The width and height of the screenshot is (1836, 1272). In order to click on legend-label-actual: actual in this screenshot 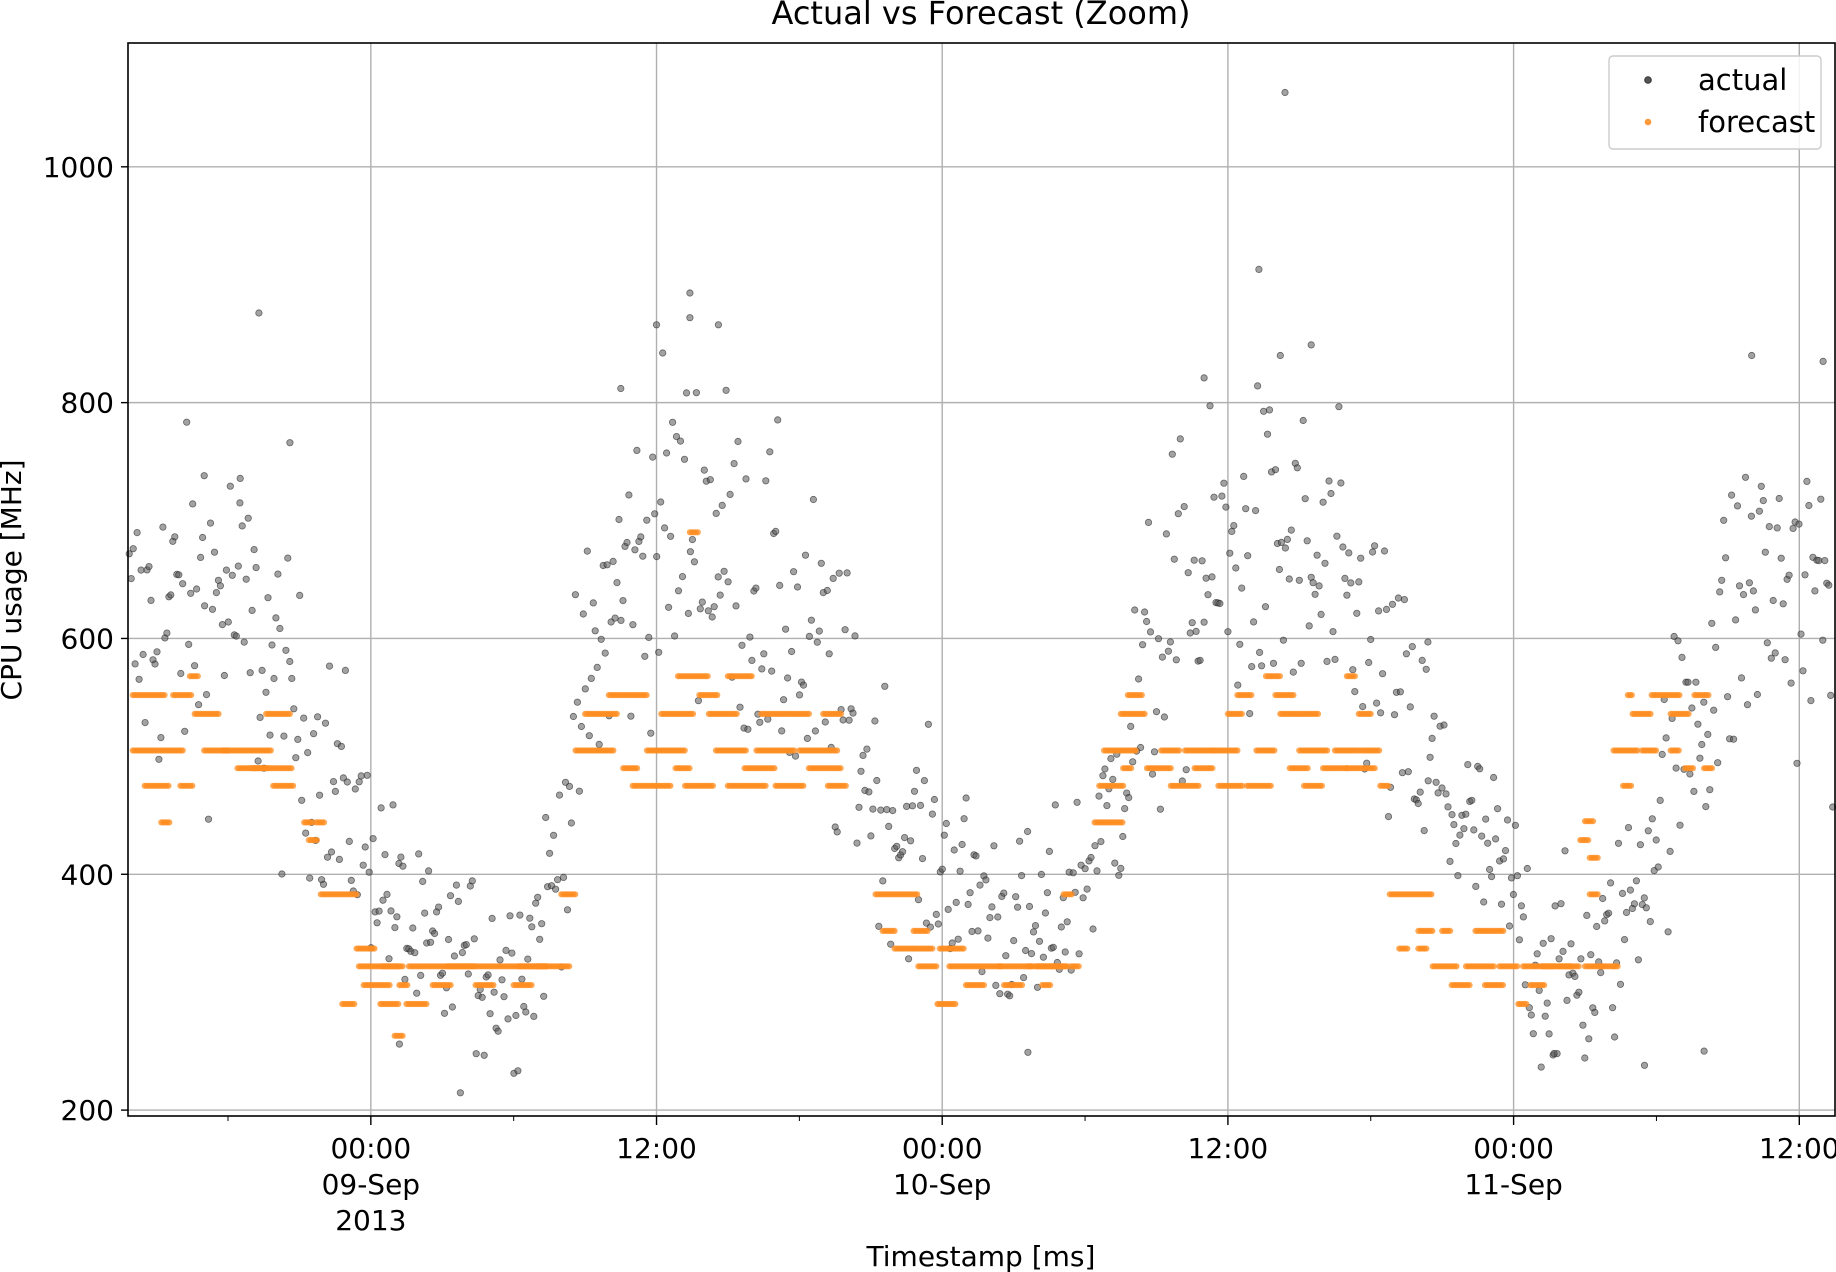, I will do `click(1742, 80)`.